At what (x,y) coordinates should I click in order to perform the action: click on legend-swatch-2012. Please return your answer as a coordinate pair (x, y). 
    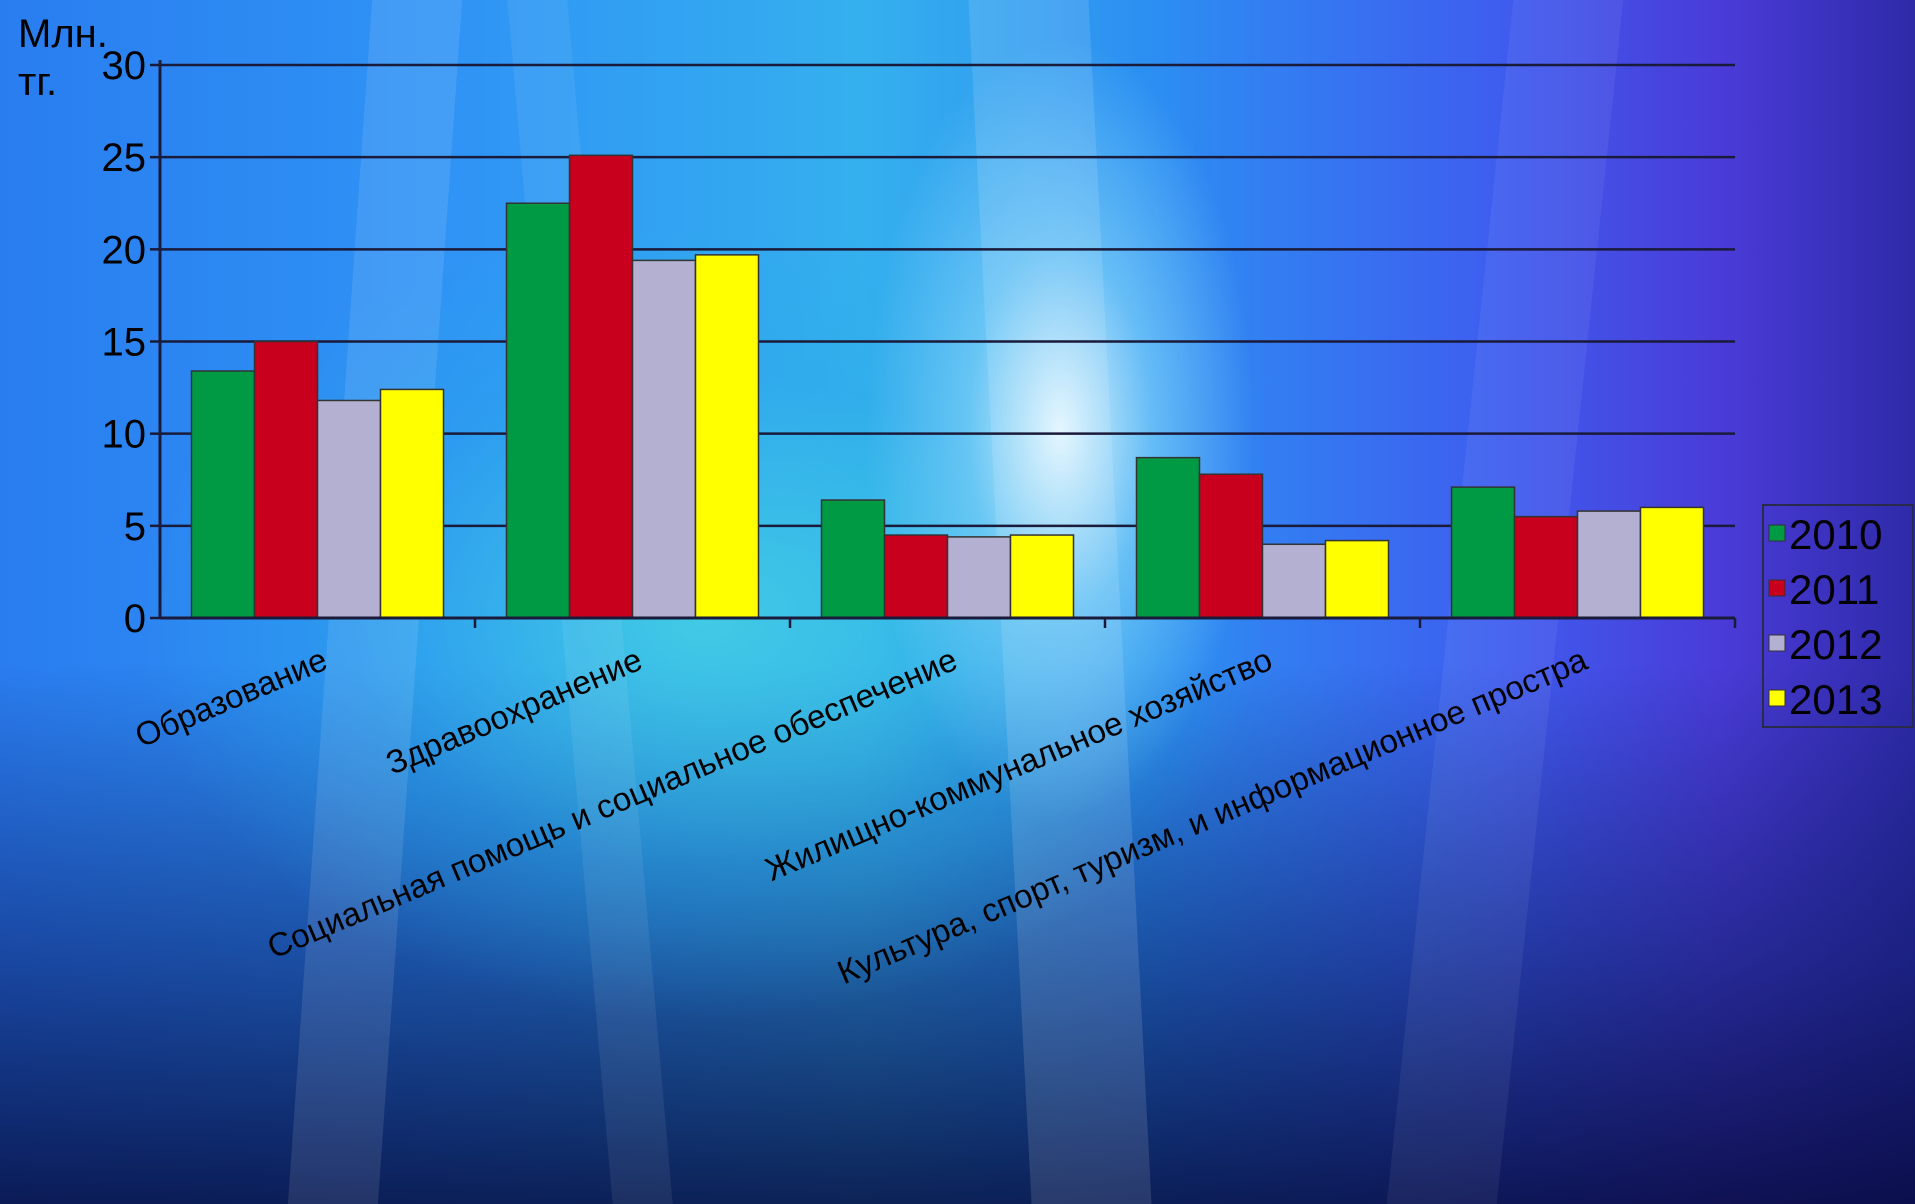
    Looking at the image, I should click on (1777, 643).